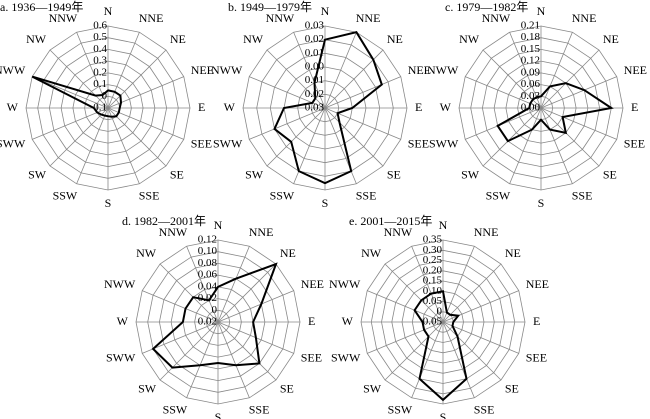  Describe the element at coordinates (215, 310) in the screenshot. I see `r-tick-label: 0` at that location.